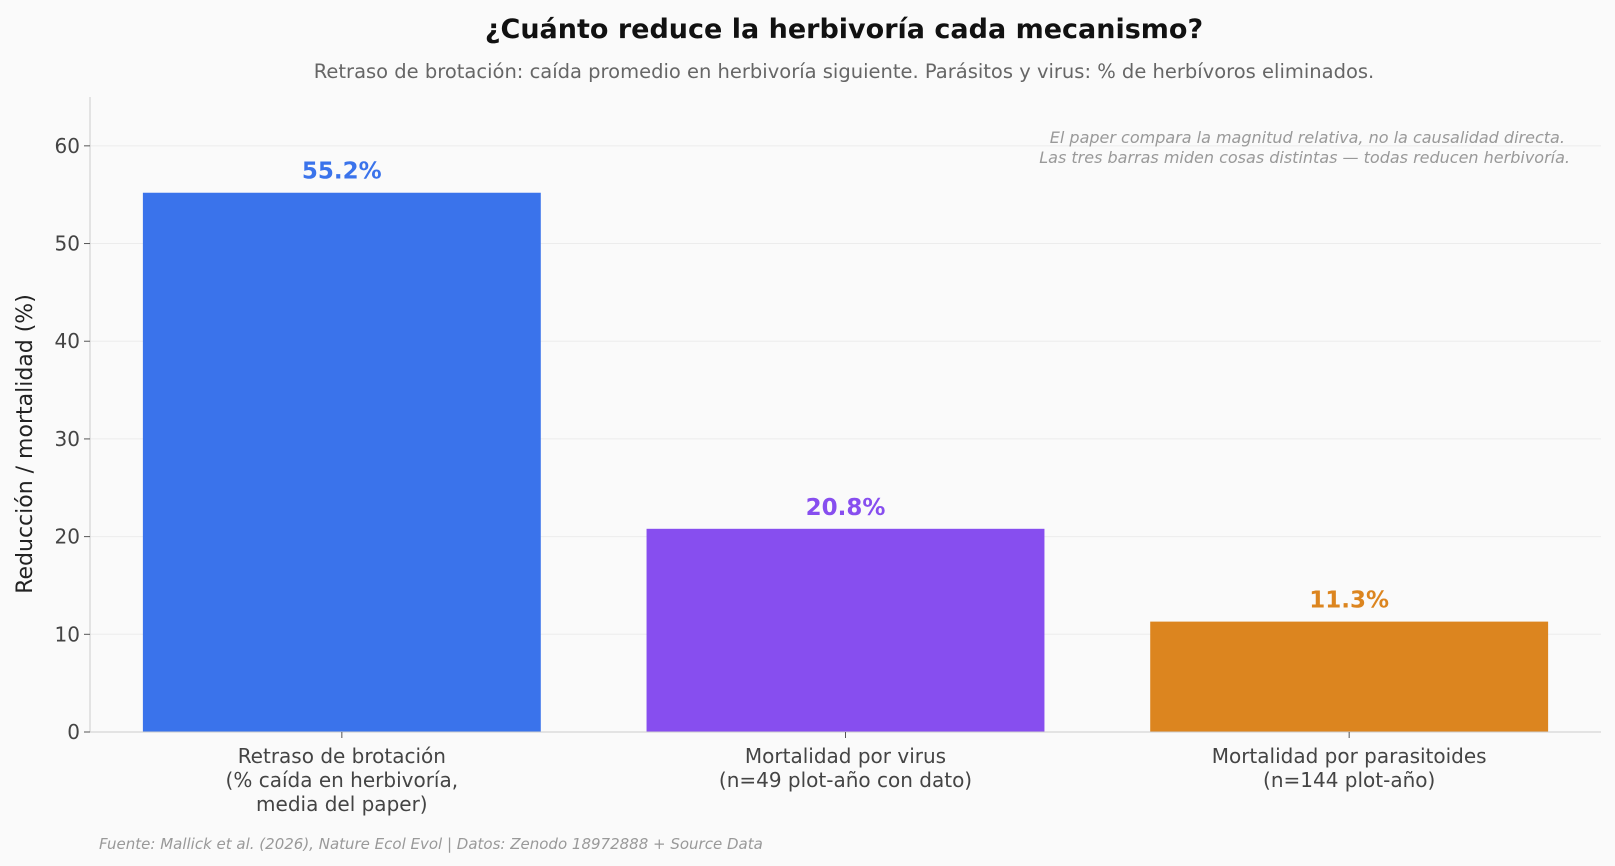 This screenshot has height=866, width=1615. Describe the element at coordinates (1349, 601) in the screenshot. I see `bar-value-label: 11.3%` at that location.